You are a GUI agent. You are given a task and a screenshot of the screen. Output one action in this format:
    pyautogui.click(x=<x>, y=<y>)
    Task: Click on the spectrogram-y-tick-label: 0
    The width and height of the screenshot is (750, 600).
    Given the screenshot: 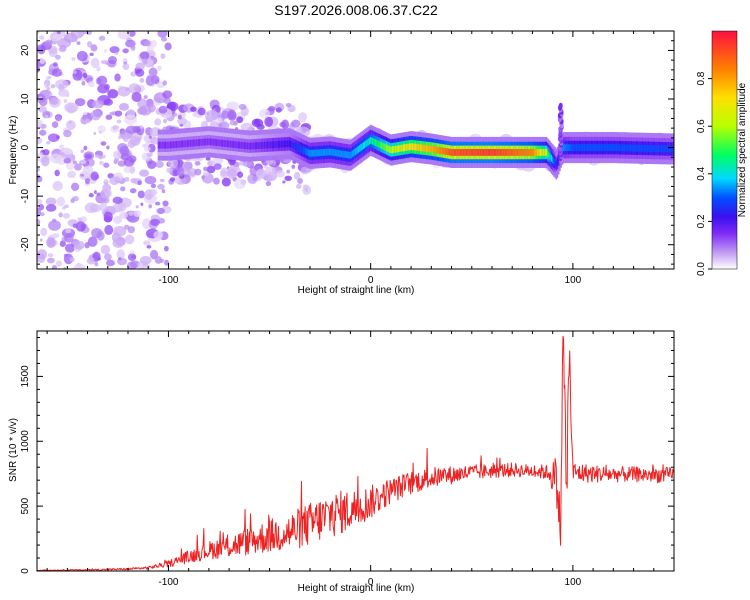 What is the action you would take?
    pyautogui.click(x=25, y=147)
    